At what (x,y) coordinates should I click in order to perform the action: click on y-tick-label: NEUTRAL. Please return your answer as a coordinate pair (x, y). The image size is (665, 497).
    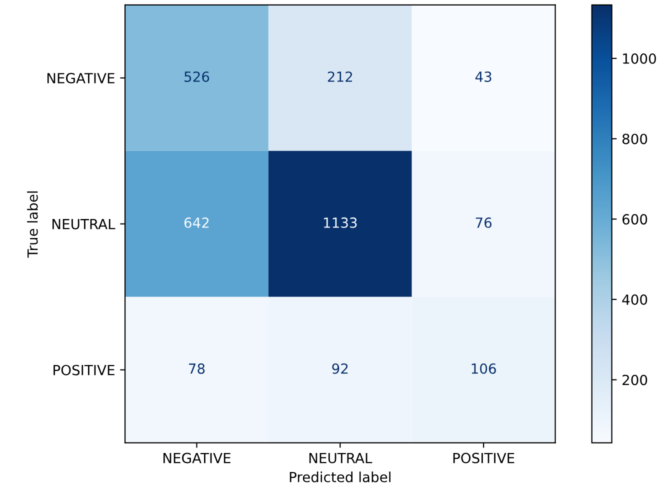
    Looking at the image, I should click on (84, 224).